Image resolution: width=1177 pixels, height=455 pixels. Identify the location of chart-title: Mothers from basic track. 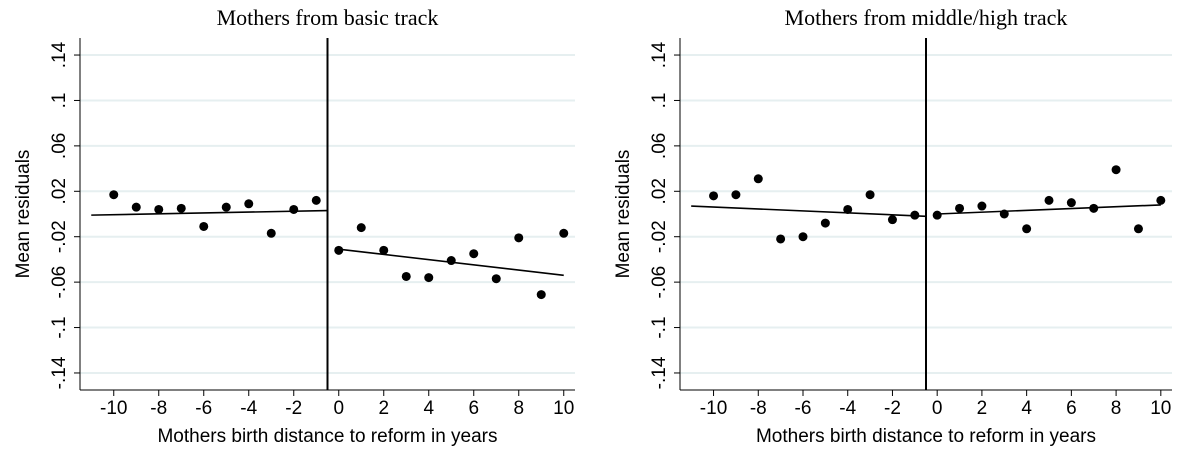
(328, 17).